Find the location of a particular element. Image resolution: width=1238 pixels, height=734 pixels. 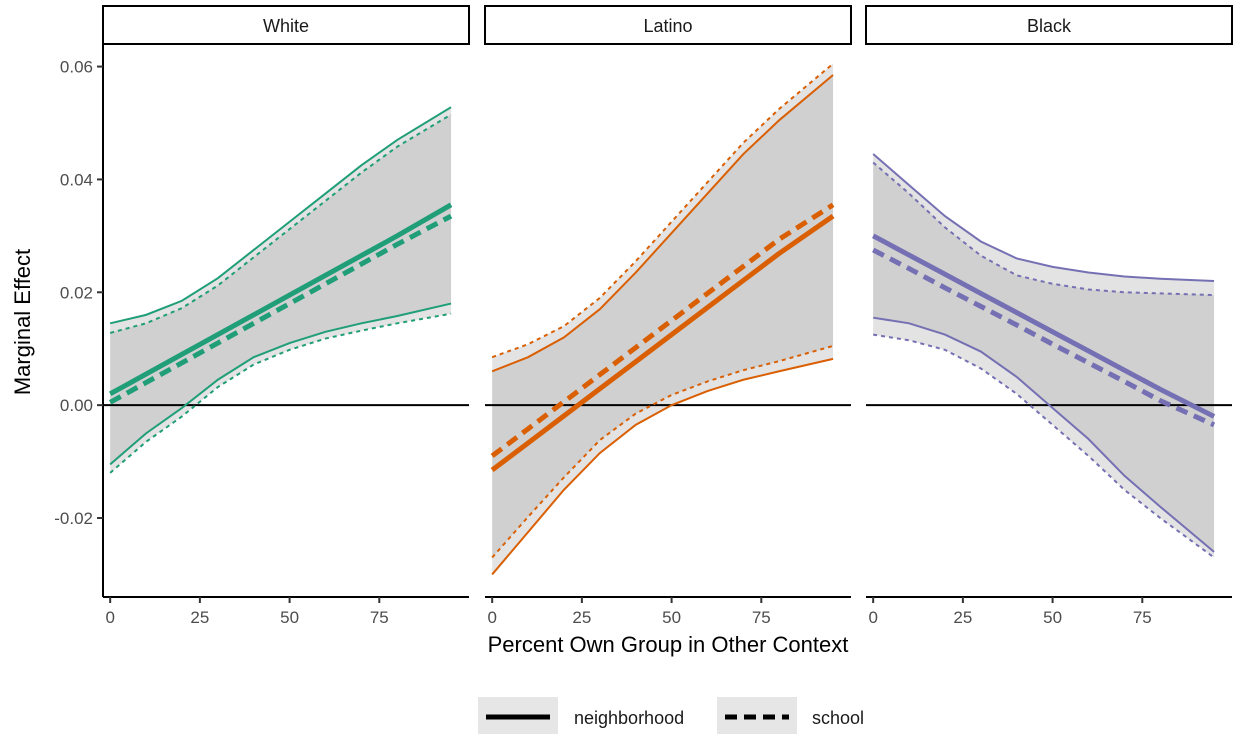

facet-strip-label: Latino is located at coordinates (667, 26).